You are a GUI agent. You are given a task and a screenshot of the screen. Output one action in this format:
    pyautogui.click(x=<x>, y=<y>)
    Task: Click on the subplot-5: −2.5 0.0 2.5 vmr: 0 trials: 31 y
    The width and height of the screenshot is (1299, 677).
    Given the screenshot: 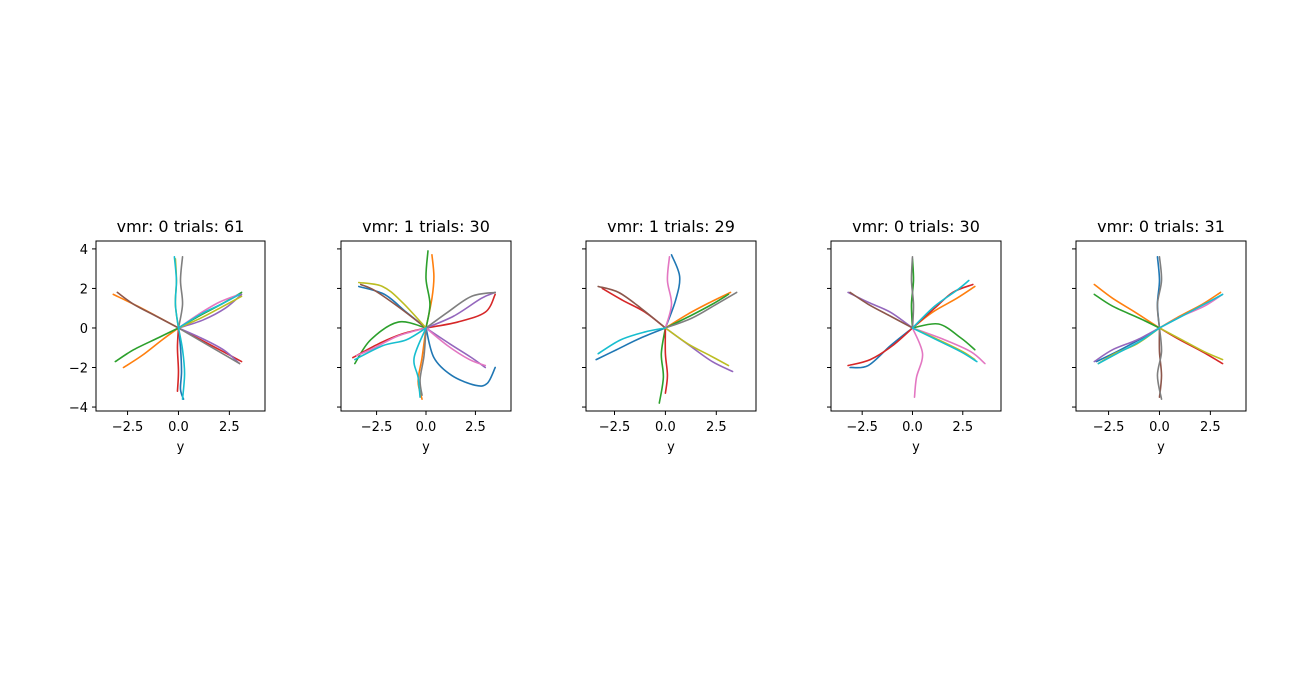 What is the action you would take?
    pyautogui.click(x=1159, y=336)
    